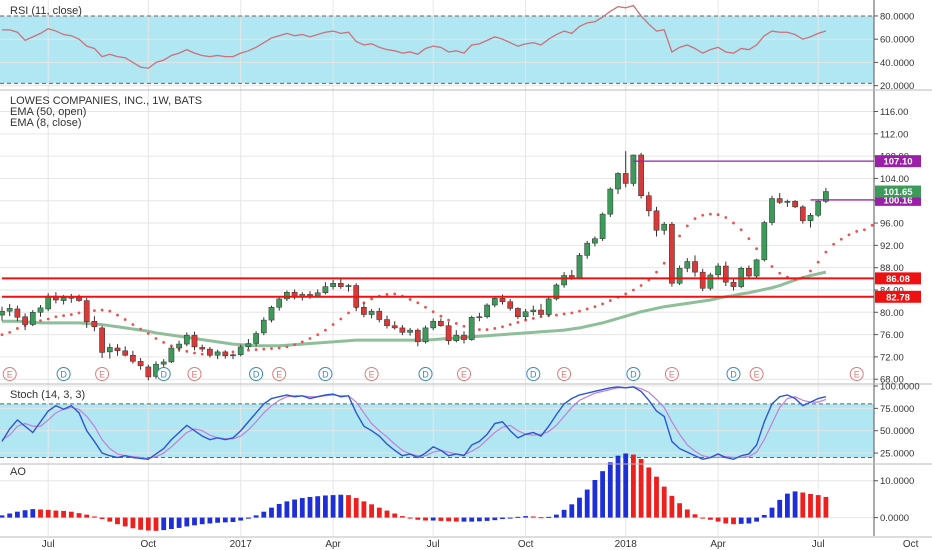 The width and height of the screenshot is (932, 550). I want to click on price-tick-label: 68.00, so click(892, 380).